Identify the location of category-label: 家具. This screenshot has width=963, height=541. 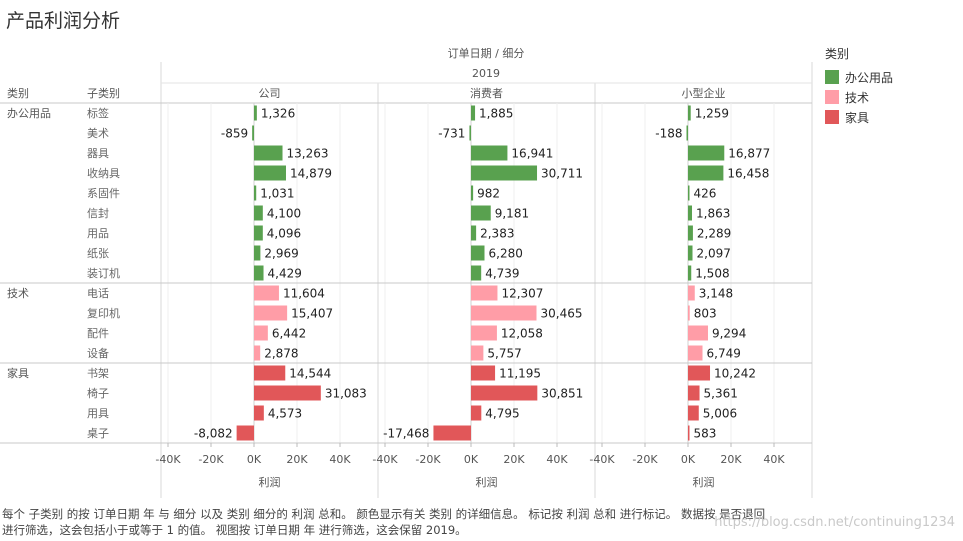
(18, 373).